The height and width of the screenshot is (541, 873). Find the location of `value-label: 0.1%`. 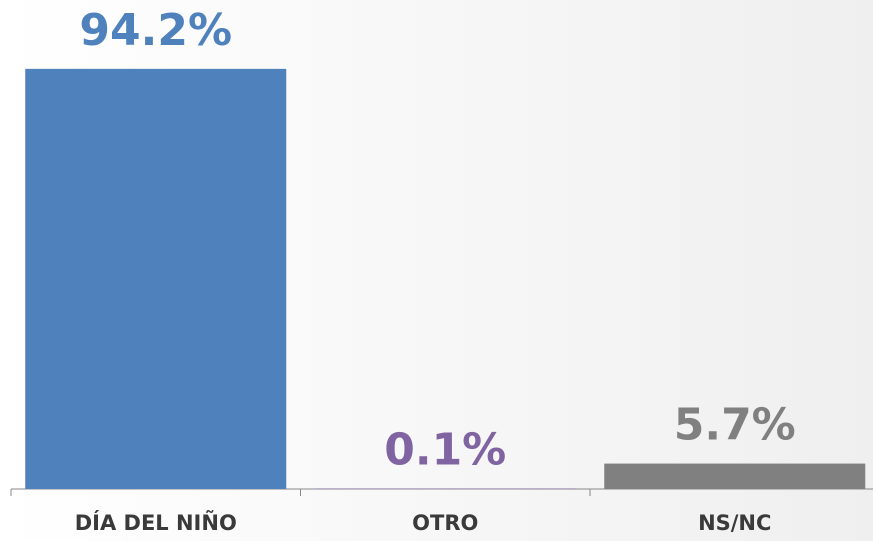

value-label: 0.1% is located at coordinates (445, 450).